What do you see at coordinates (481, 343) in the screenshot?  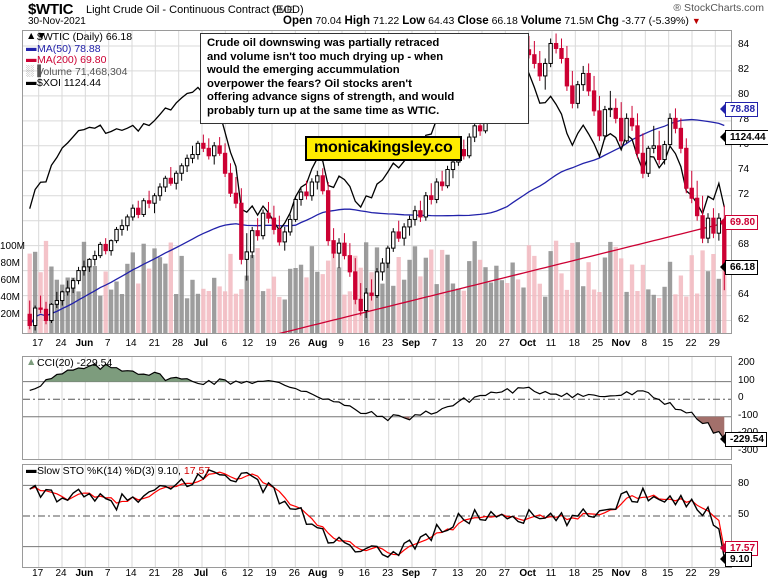 I see `x-axis-main-tick: 20` at bounding box center [481, 343].